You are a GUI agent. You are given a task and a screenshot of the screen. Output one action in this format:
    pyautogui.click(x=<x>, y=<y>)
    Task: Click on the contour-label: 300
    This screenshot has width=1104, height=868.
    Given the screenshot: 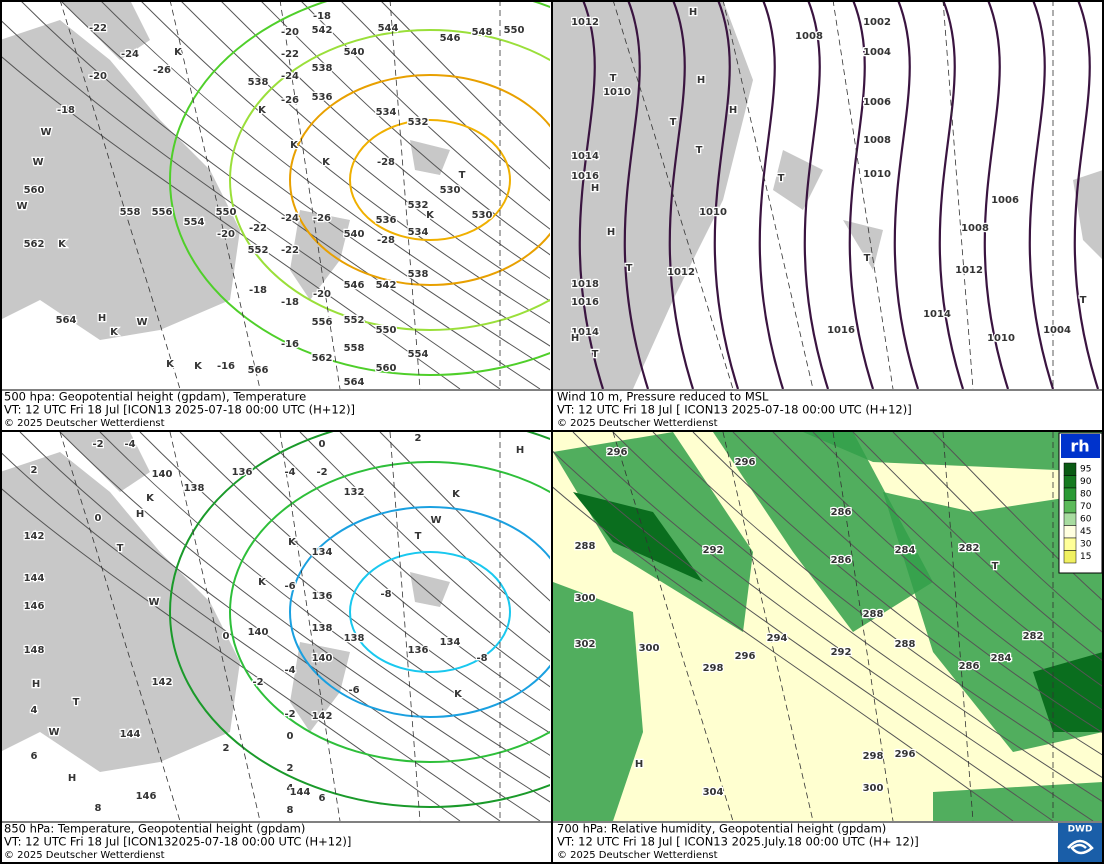 What is the action you would take?
    pyautogui.click(x=873, y=788)
    